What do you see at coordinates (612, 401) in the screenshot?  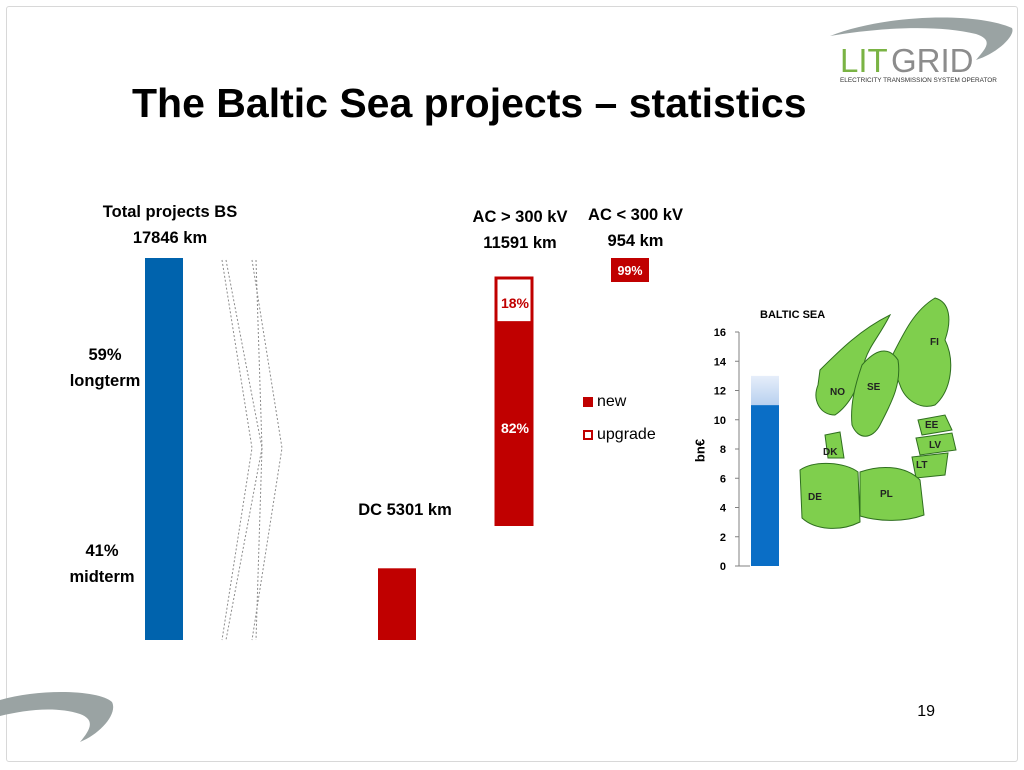 I see `legend-new-label: new` at bounding box center [612, 401].